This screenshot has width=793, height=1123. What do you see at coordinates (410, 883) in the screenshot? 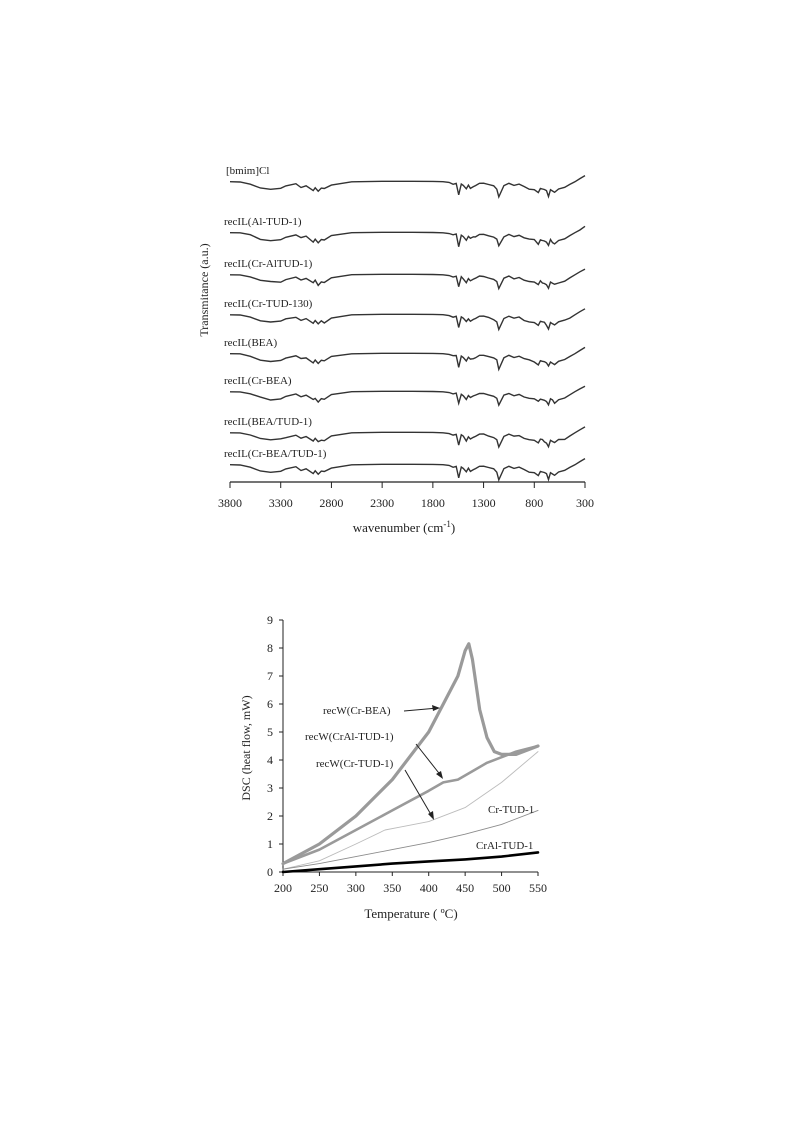
I see `dsc-x-ticks: 200 250 300 350 400 450 500 550` at bounding box center [410, 883].